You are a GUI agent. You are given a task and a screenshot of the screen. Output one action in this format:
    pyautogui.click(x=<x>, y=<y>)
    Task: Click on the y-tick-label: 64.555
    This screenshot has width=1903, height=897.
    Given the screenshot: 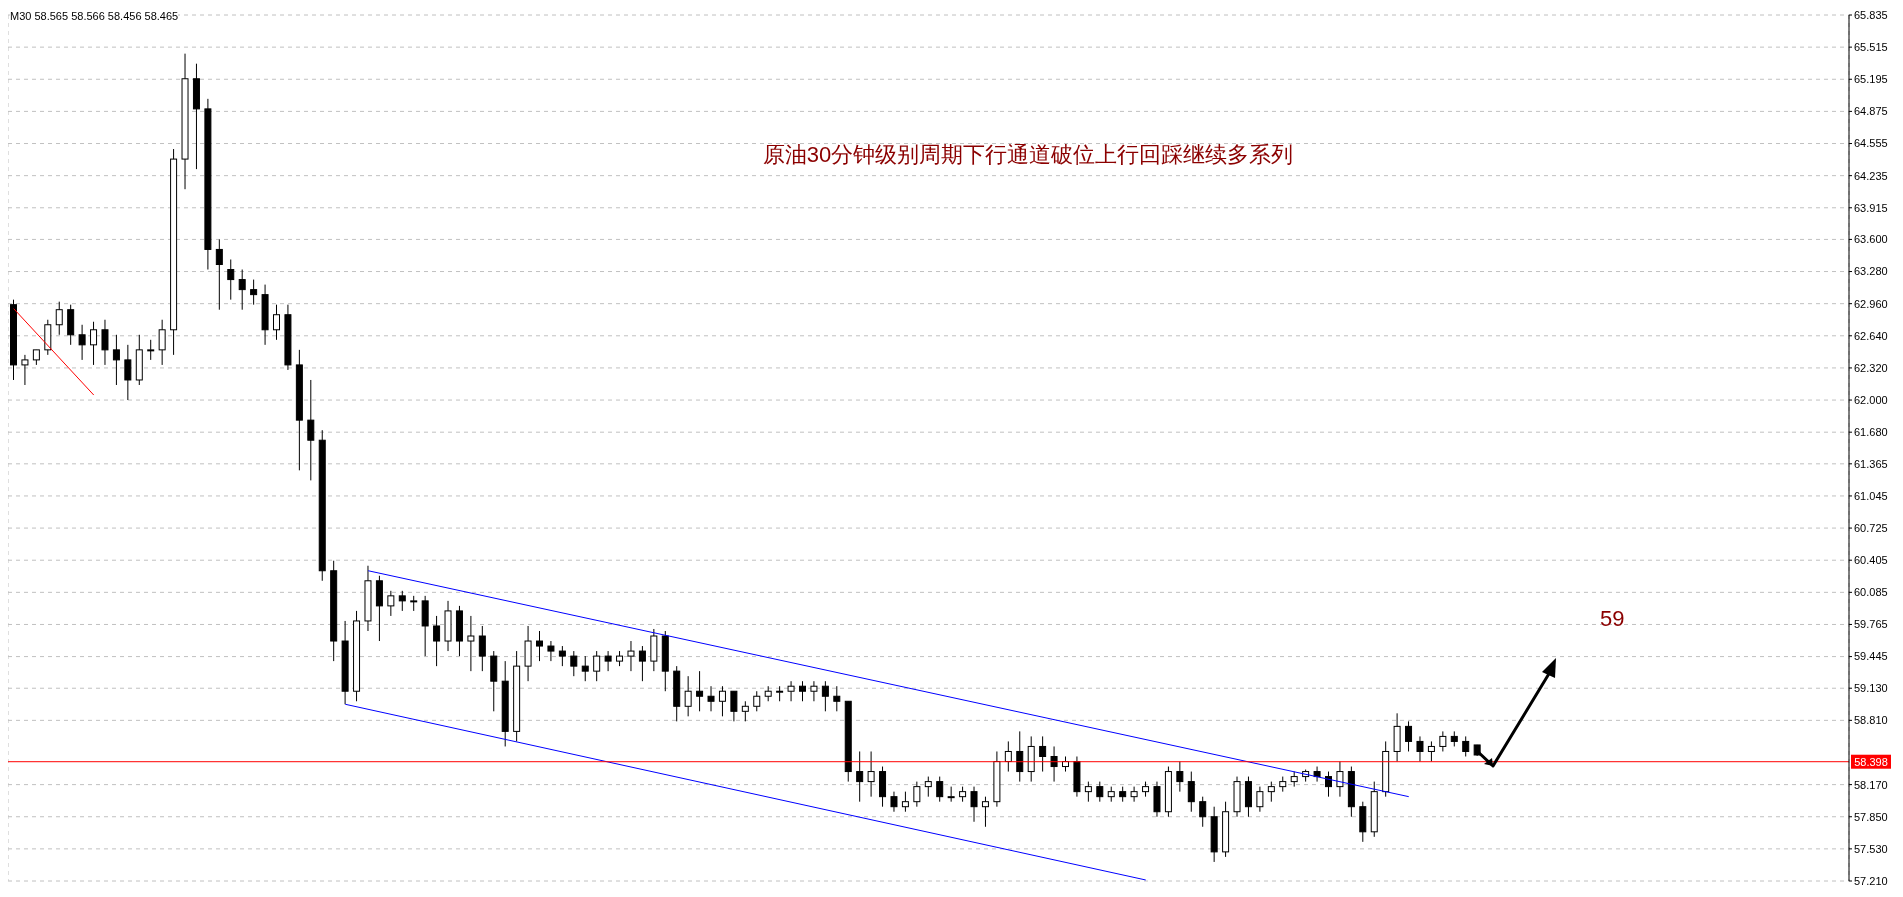 What is the action you would take?
    pyautogui.click(x=1871, y=143)
    